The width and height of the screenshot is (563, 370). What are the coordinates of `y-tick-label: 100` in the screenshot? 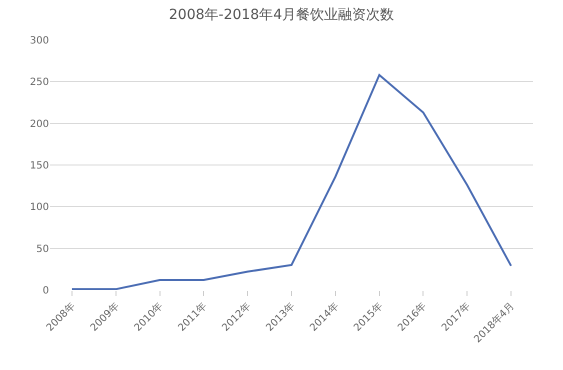 It's located at (39, 208).